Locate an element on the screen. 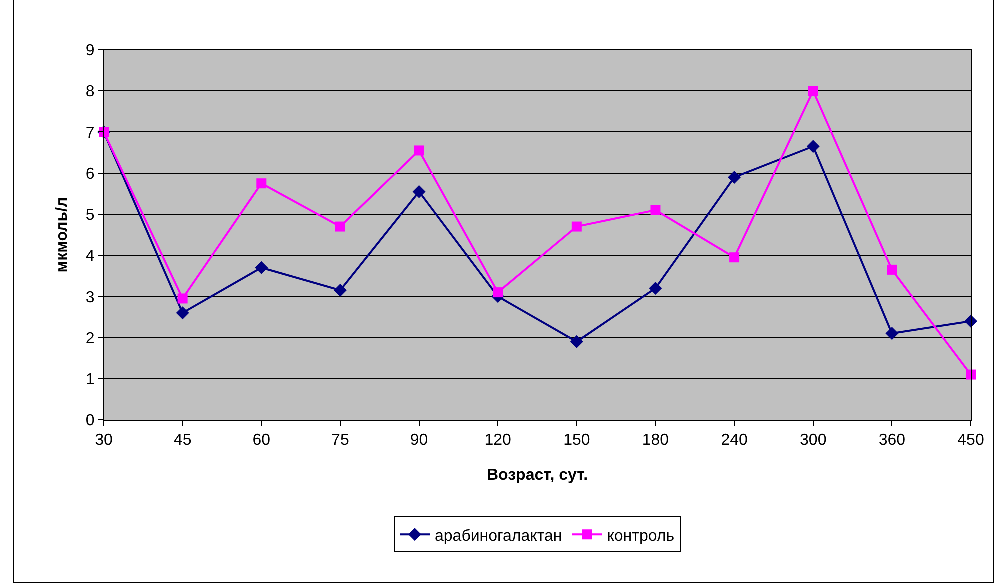 This screenshot has height=583, width=997. y-tick-label: 7 is located at coordinates (90, 133).